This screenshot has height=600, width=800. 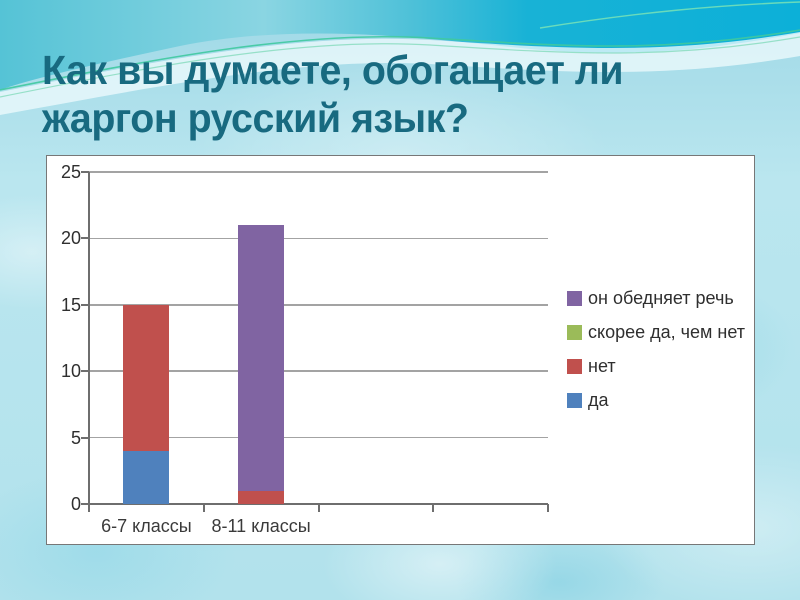 I want to click on y-axis-label: 20, so click(x=70, y=238).